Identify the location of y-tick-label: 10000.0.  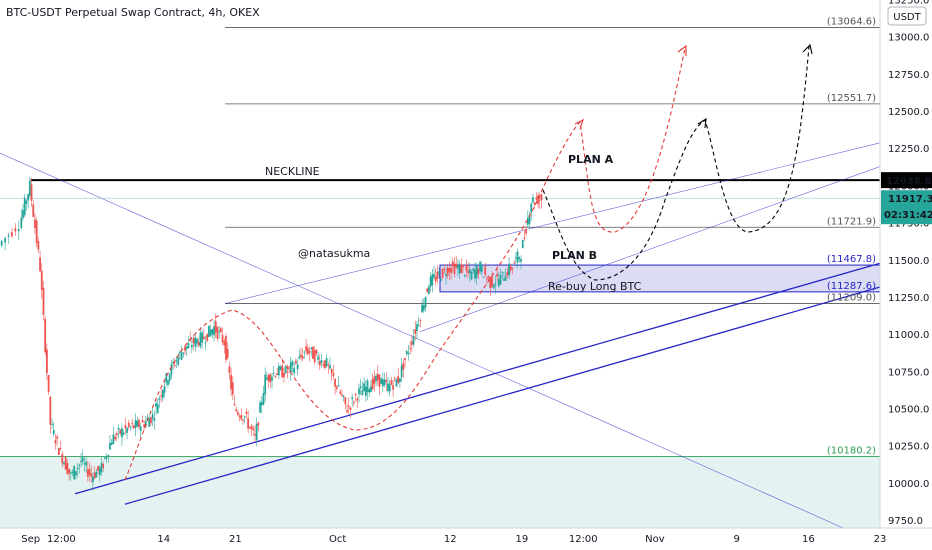
(908, 484).